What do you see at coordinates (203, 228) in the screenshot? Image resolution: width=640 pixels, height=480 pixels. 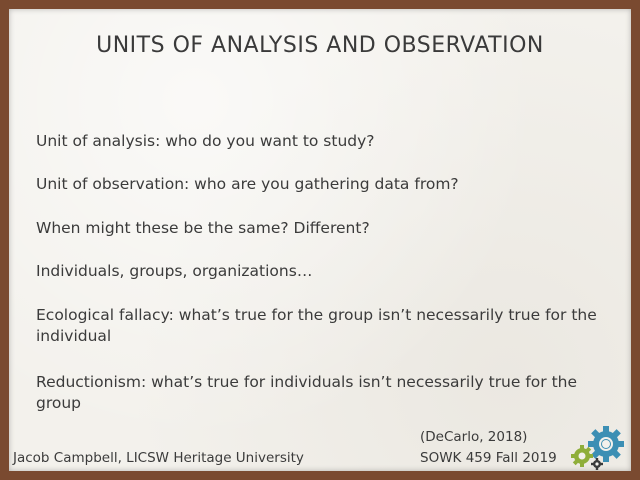 I see `bullet-item: When might these be the same? Different?` at bounding box center [203, 228].